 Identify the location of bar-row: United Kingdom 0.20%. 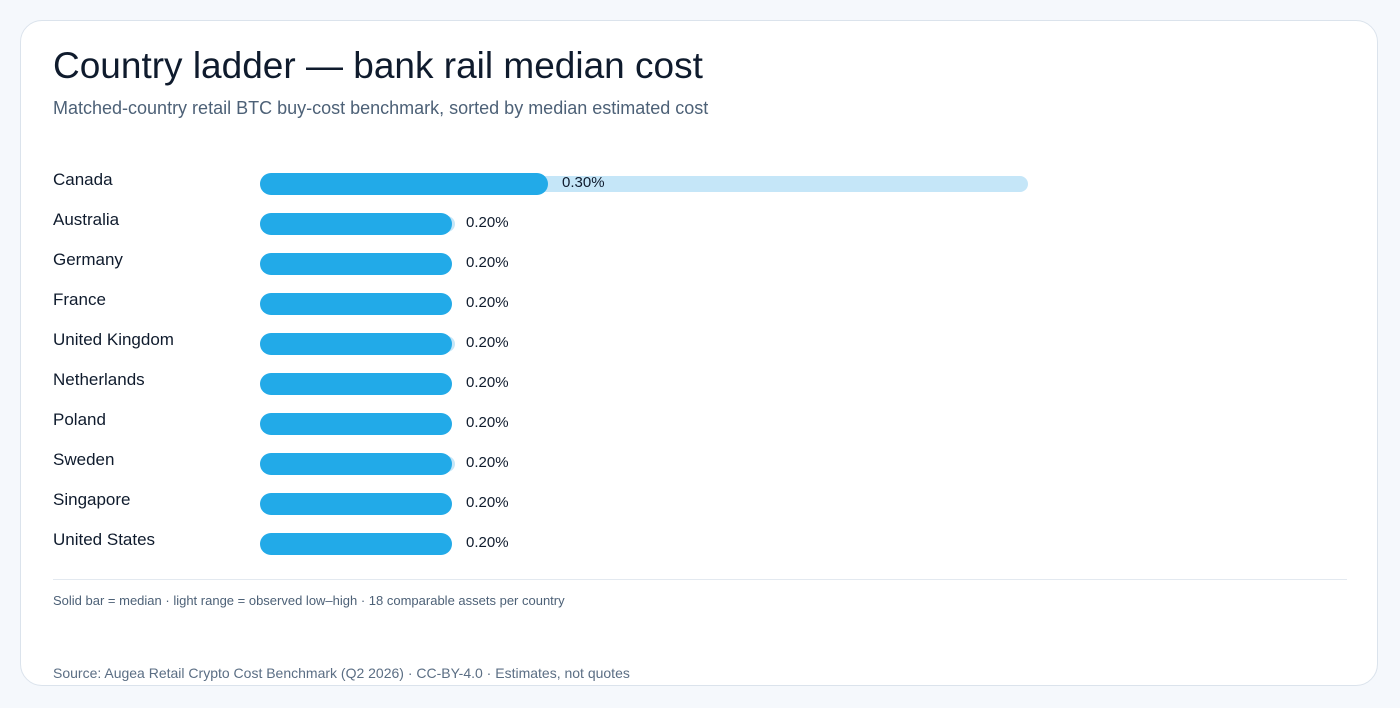
(699, 343).